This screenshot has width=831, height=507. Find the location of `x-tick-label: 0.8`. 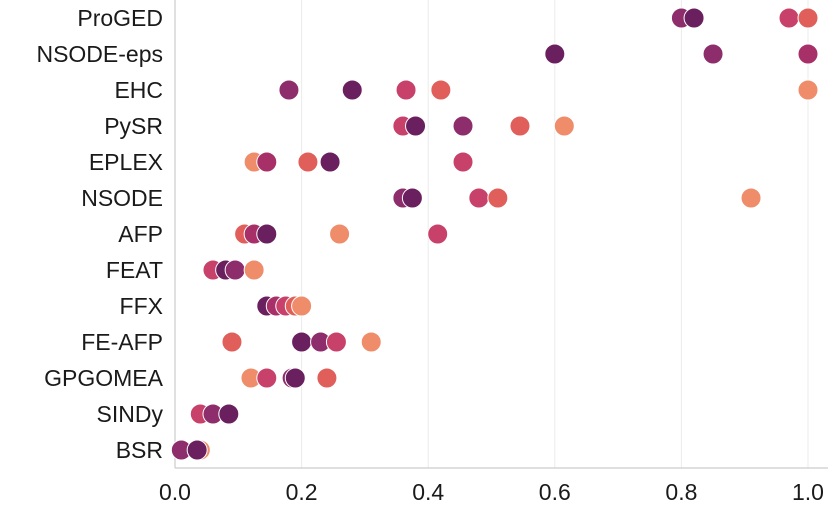

x-tick-label: 0.8 is located at coordinates (681, 492).